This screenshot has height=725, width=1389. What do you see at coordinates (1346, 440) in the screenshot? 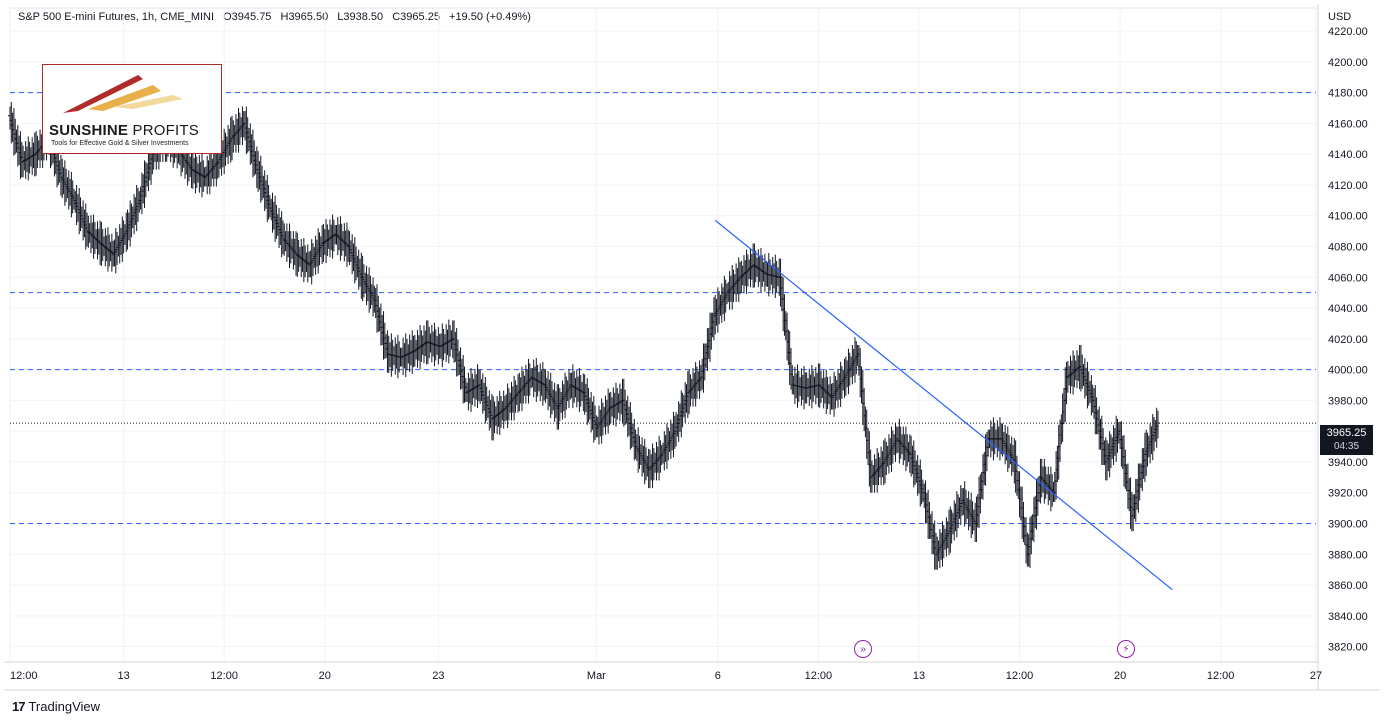
I see `current-price-label: 3965.25 04:35` at bounding box center [1346, 440].